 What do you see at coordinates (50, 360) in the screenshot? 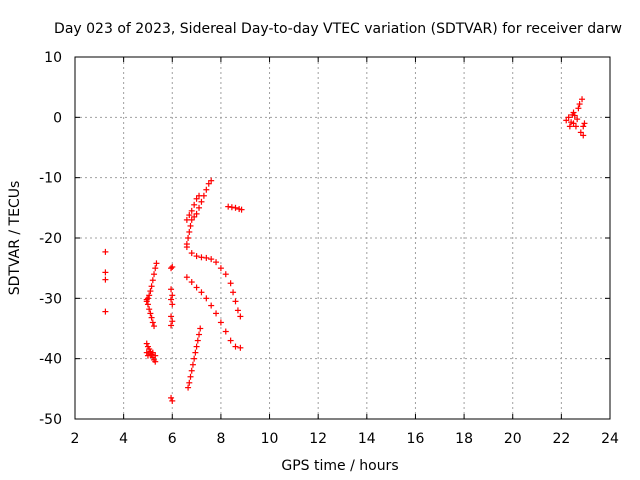
I see `y-tick-label: -40` at bounding box center [50, 360].